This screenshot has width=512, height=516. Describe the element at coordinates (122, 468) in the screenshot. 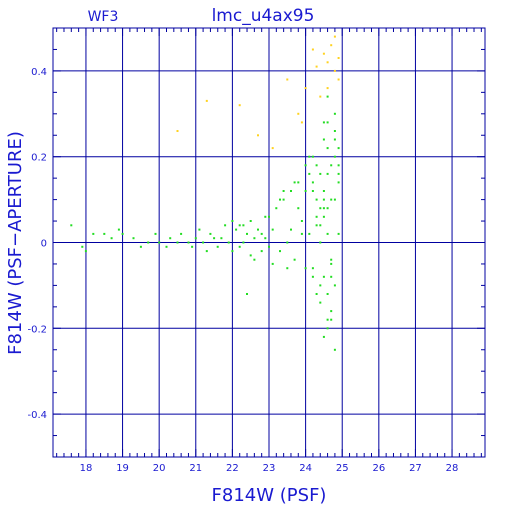

I see `x-tick-label: 19` at that location.